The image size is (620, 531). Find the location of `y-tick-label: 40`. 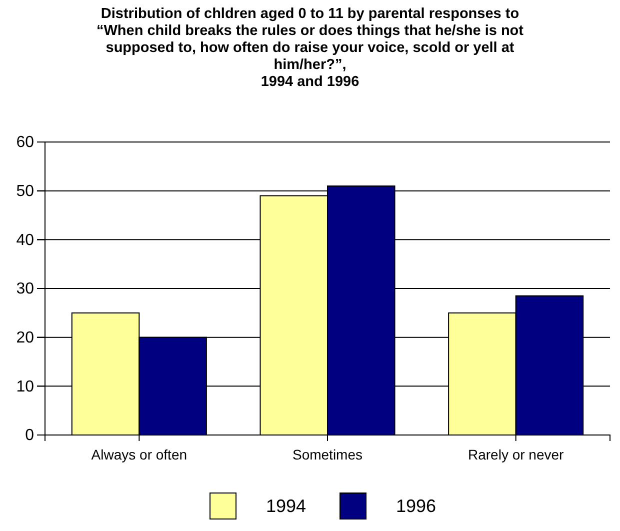

y-tick-label: 40 is located at coordinates (25, 240).